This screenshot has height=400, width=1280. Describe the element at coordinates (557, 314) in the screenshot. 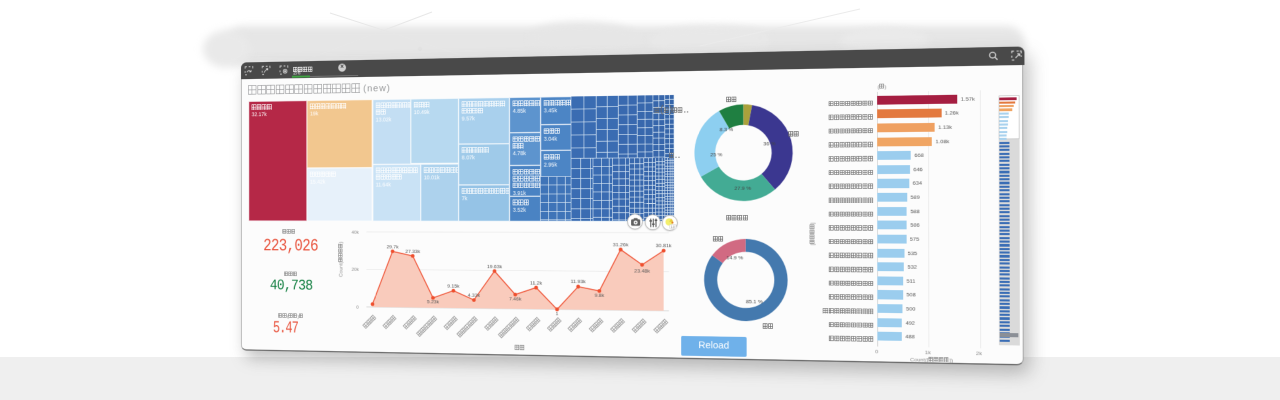

I see `svg-text: 1` at that location.